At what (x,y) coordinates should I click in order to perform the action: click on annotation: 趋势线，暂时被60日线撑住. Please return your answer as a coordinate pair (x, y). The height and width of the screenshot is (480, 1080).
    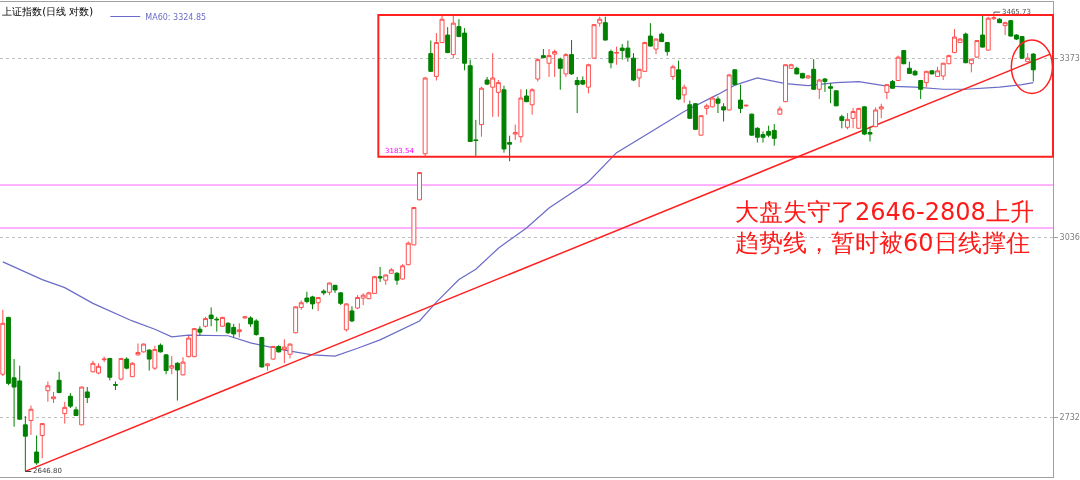
    Looking at the image, I should click on (882, 243).